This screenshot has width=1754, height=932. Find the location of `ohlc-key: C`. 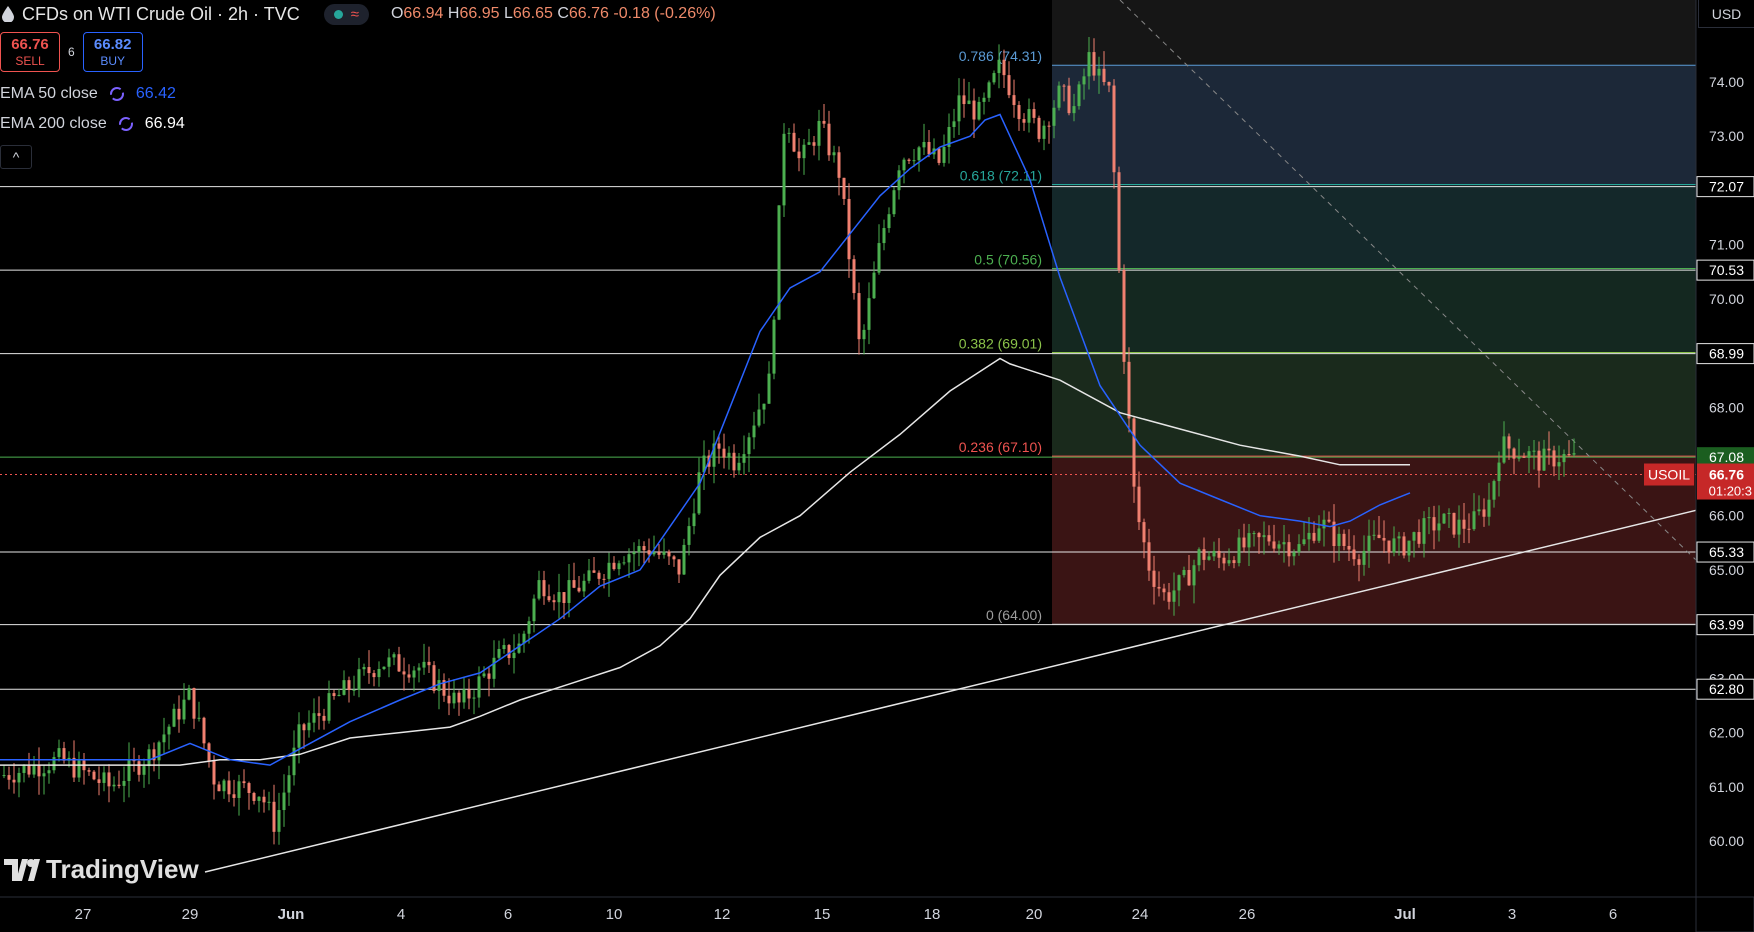

ohlc-key: C is located at coordinates (563, 13).